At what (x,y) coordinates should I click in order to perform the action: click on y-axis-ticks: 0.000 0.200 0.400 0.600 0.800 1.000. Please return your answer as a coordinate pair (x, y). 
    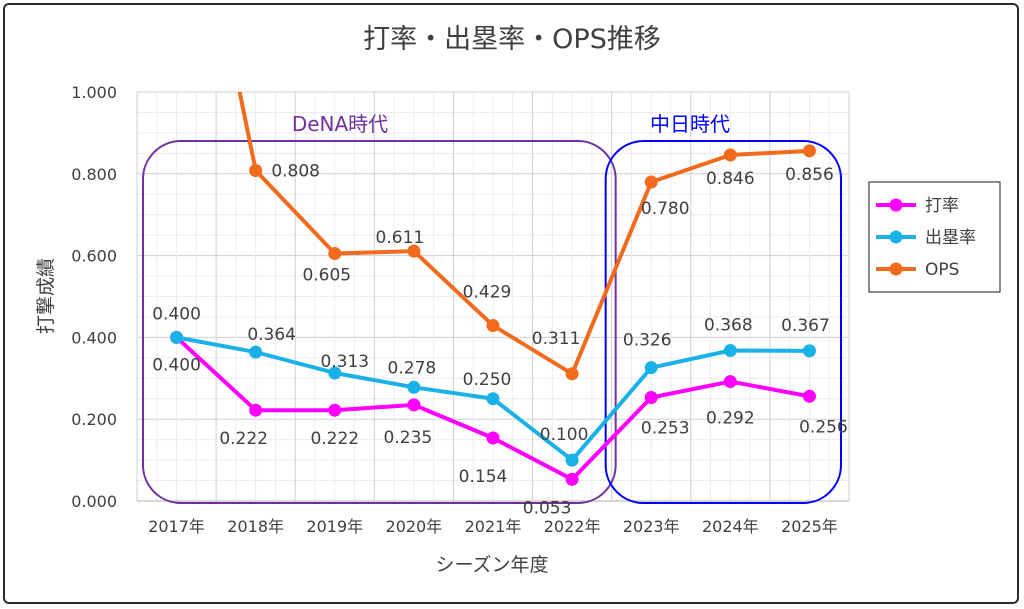
    Looking at the image, I should click on (94, 297).